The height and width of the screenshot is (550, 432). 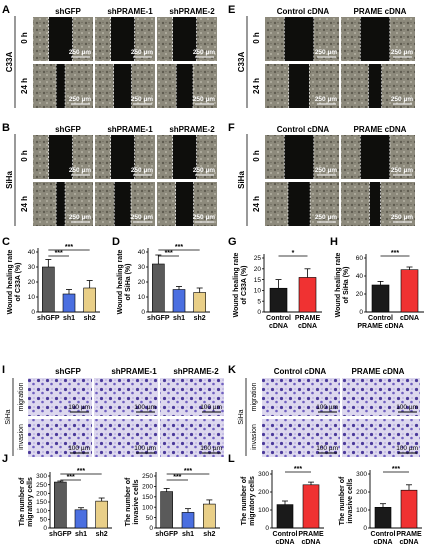 What do you see at coordinates (166, 534) in the screenshot?
I see `x-tick-label: shGFP` at bounding box center [166, 534].